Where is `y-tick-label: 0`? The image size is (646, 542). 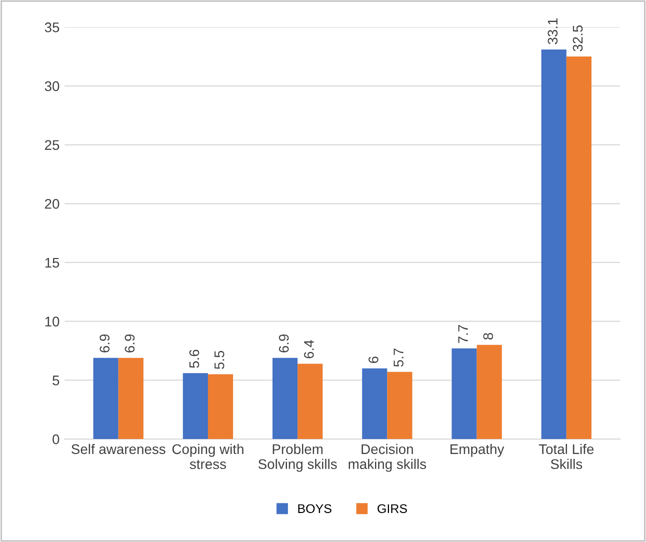
y-tick-label: 0 is located at coordinates (56, 439).